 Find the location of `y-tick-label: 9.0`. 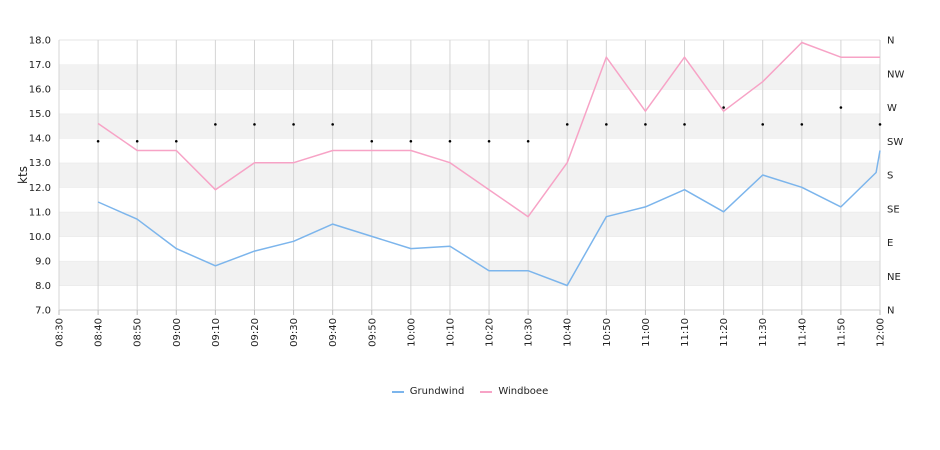

y-tick-label: 9.0 is located at coordinates (43, 261).